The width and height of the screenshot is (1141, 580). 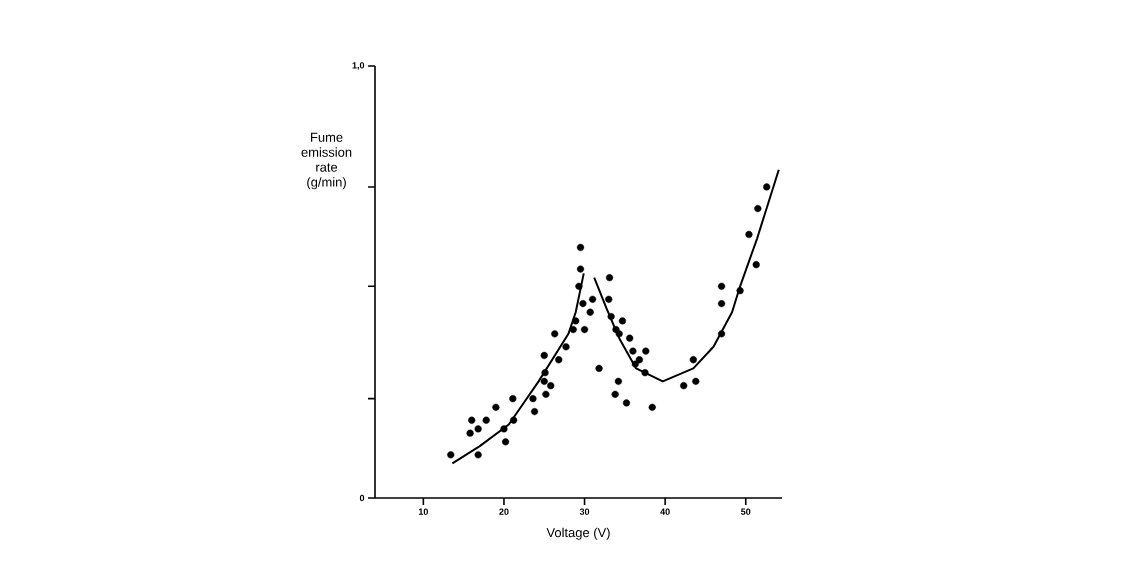 What do you see at coordinates (584, 511) in the screenshot?
I see `x-tick-label: 30` at bounding box center [584, 511].